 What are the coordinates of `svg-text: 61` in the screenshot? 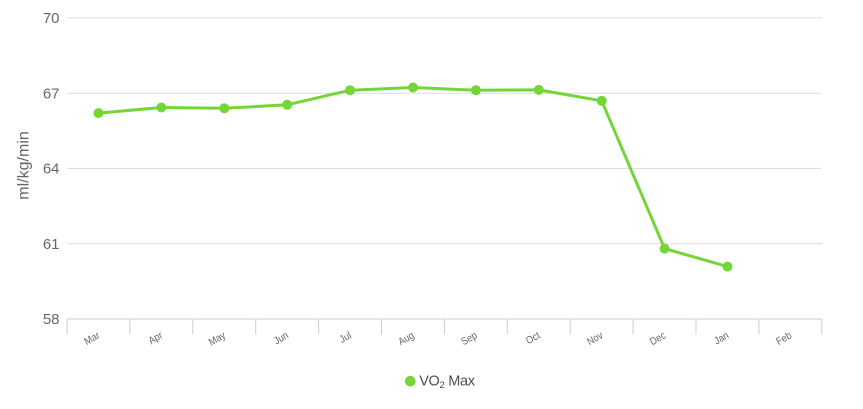 It's located at (51, 244).